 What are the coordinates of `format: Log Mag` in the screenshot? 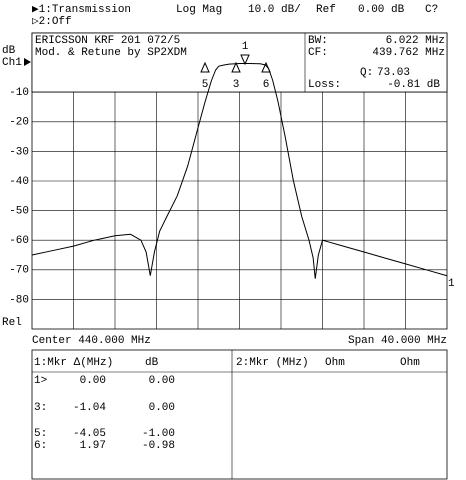 It's located at (199, 10).